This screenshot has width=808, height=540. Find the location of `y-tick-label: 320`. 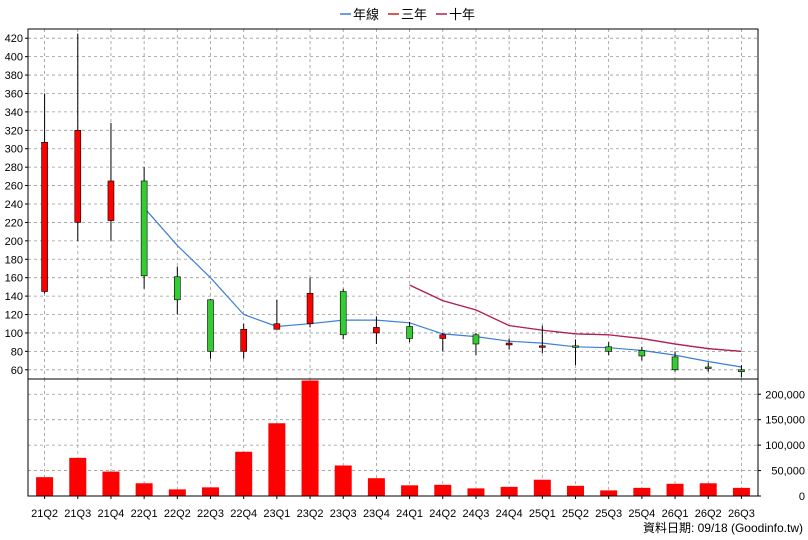

y-tick-label: 320 is located at coordinates (14, 131).